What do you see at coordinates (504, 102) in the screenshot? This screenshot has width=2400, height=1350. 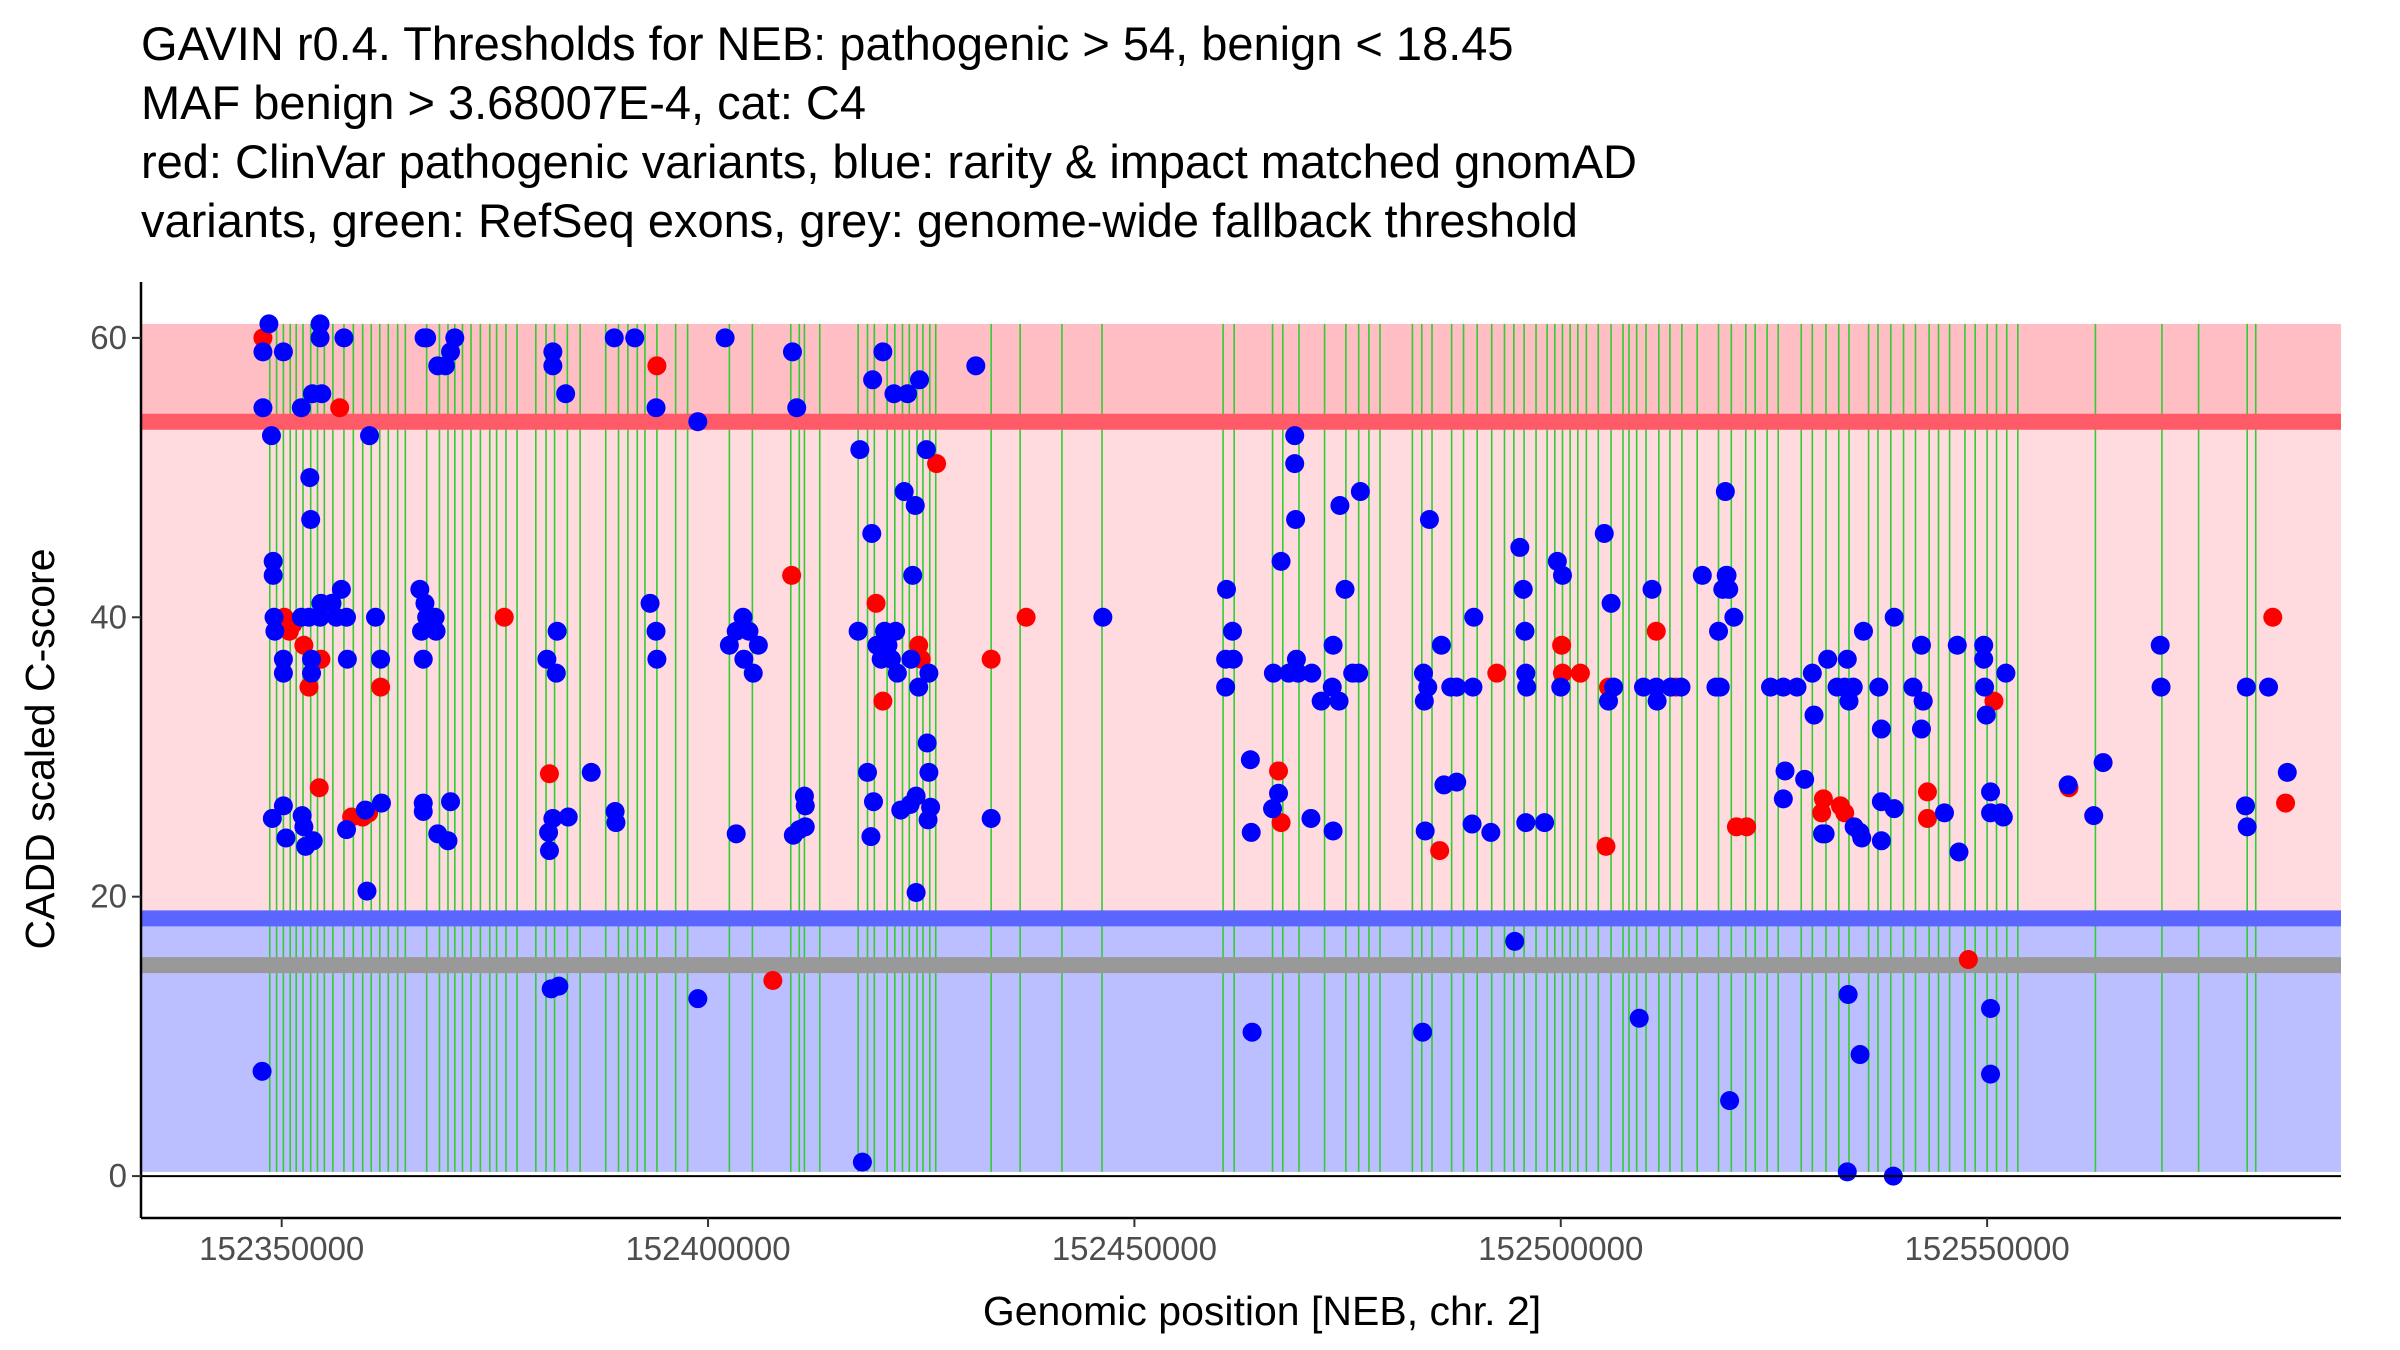 I see `title-line-2: MAF benign > 3.68007E-4, cat: C4` at bounding box center [504, 102].